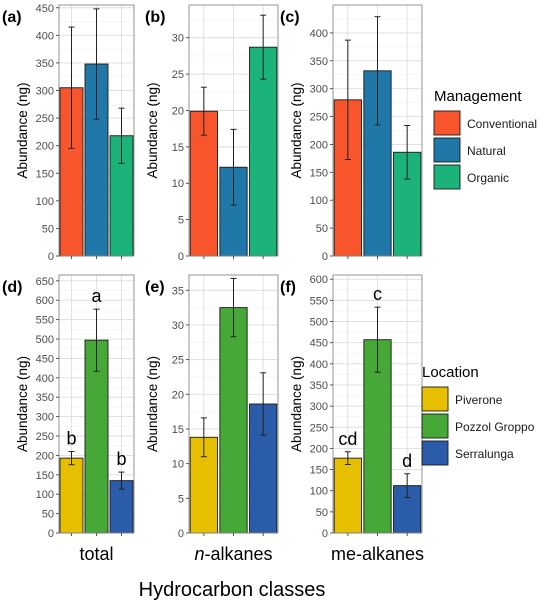 The width and height of the screenshot is (550, 603). I want to click on x-category-label: me-alkanes, so click(377, 554).